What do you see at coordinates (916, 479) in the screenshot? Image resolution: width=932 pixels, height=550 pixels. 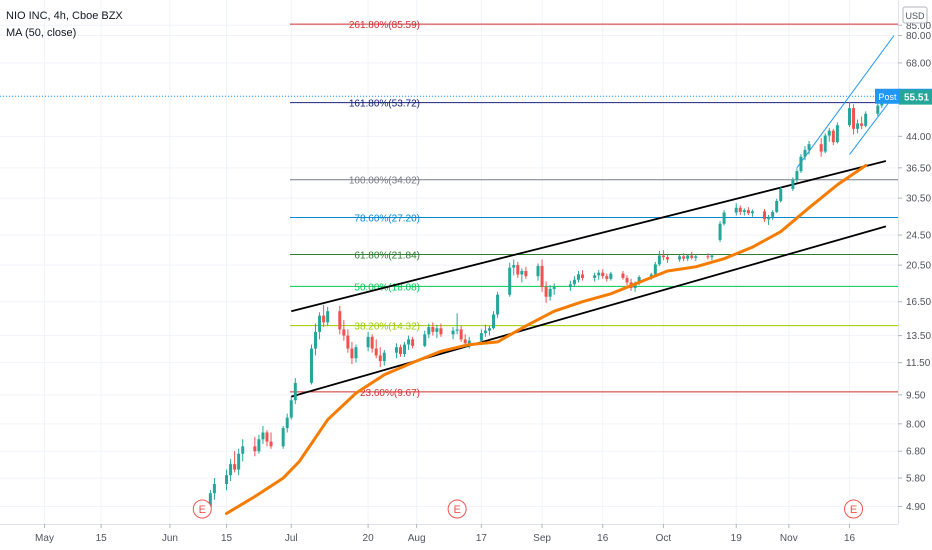 I see `price-tick-1: 5.80` at bounding box center [916, 479].